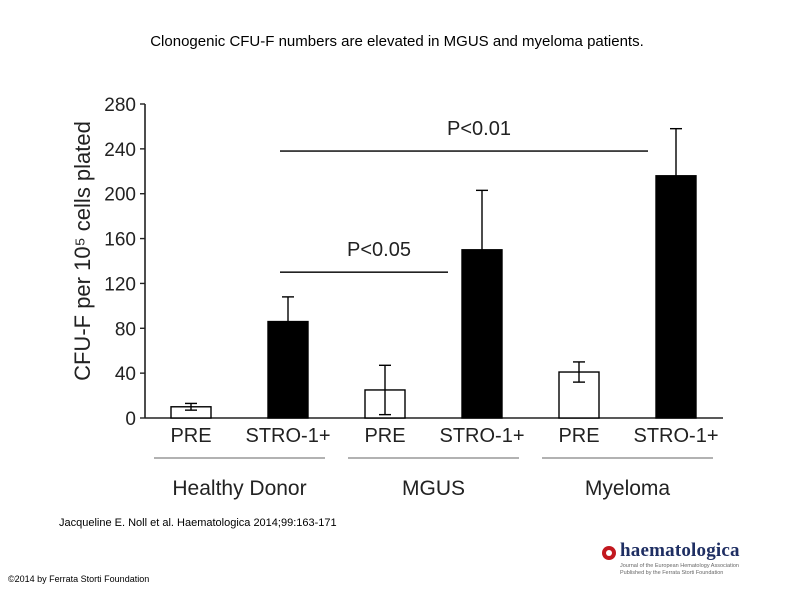  Describe the element at coordinates (125, 329) in the screenshot. I see `y-tick-label: 80` at that location.